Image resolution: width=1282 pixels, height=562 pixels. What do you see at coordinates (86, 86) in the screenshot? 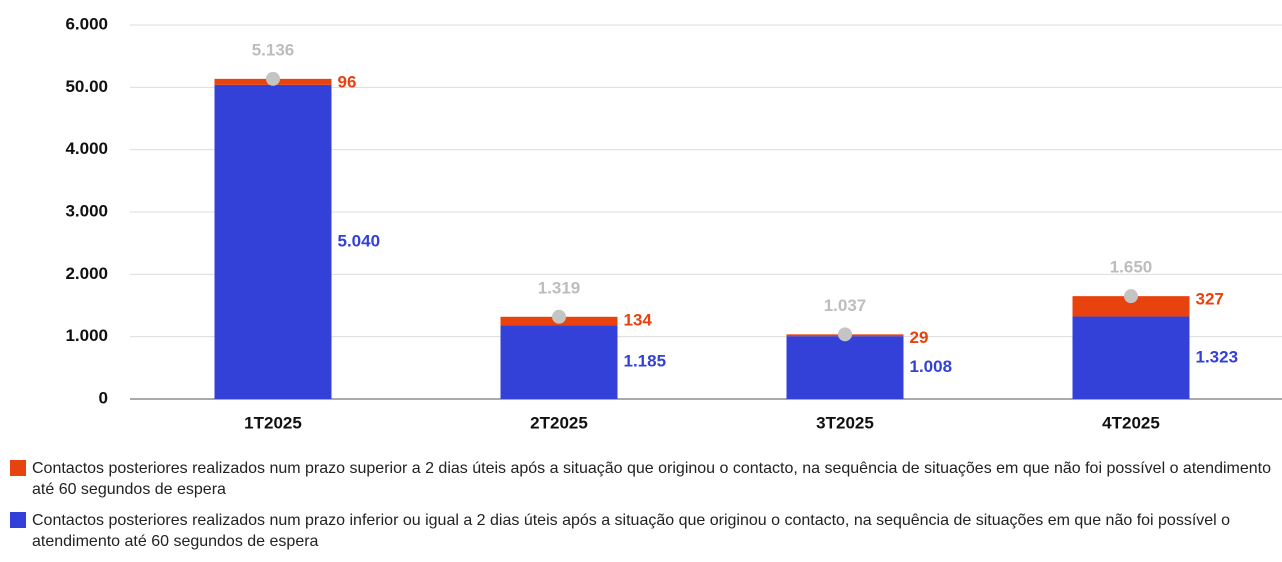
I see `y-tick-label: 50.00` at bounding box center [86, 86].